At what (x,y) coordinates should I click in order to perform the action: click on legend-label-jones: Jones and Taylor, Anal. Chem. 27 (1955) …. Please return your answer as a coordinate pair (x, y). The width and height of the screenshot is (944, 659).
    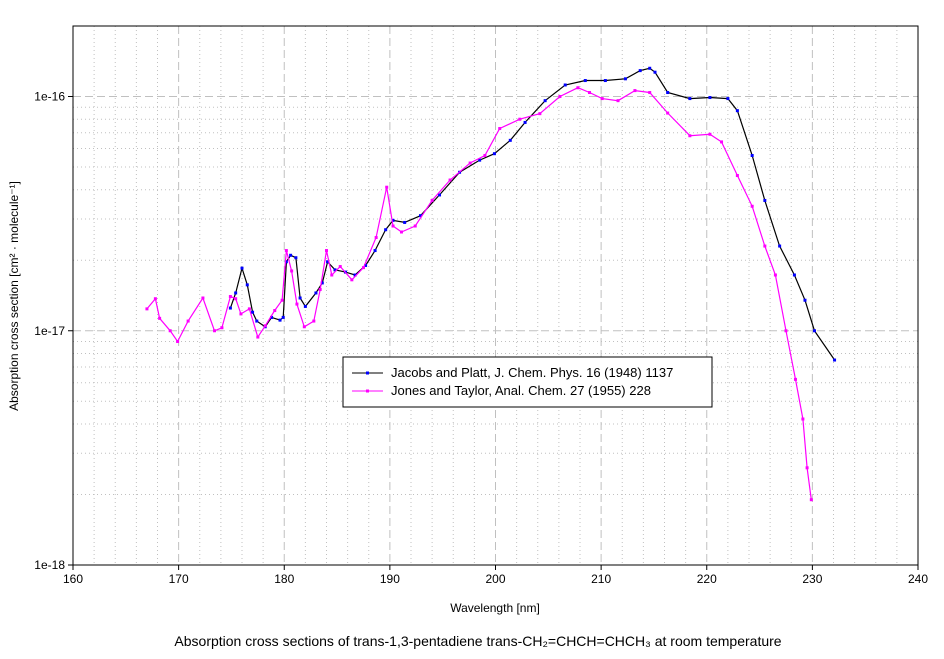
    Looking at the image, I should click on (521, 390).